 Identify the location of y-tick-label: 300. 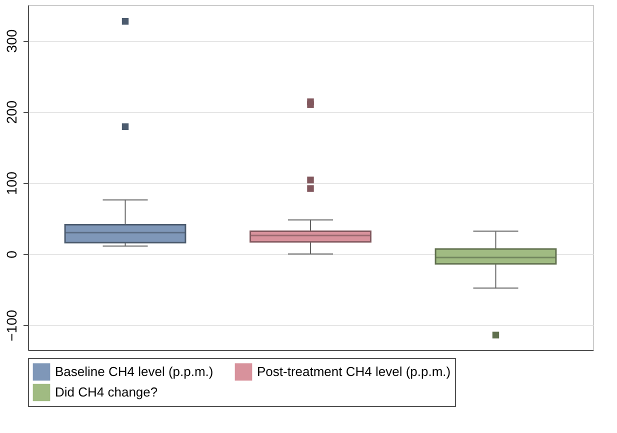
(12, 41).